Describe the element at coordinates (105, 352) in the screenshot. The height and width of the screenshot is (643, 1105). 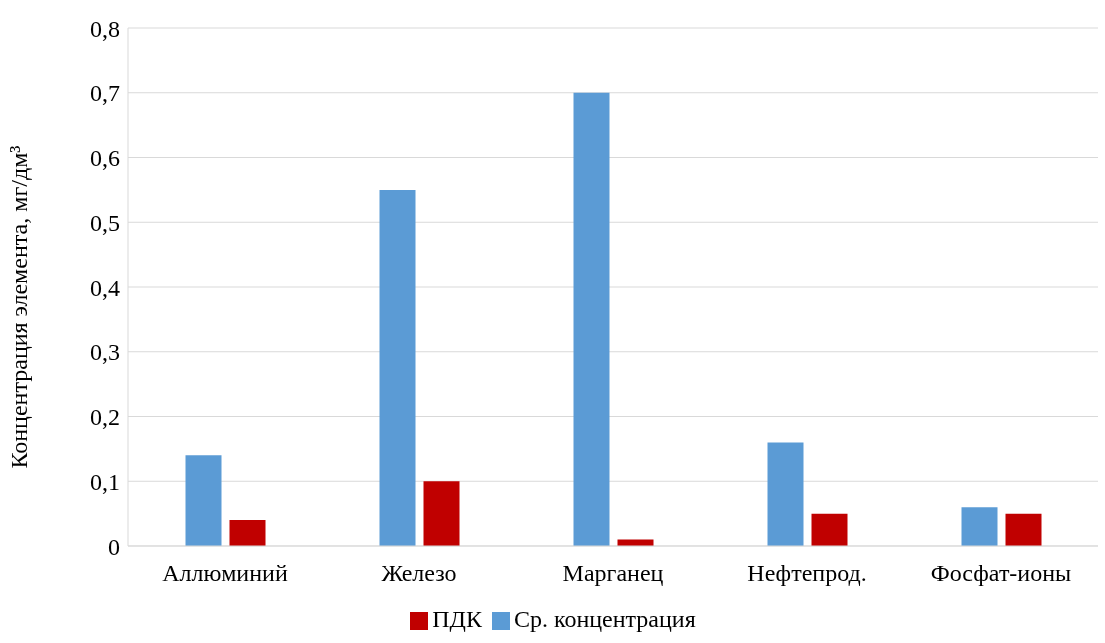
I see `y-tick-label: 0,3` at that location.